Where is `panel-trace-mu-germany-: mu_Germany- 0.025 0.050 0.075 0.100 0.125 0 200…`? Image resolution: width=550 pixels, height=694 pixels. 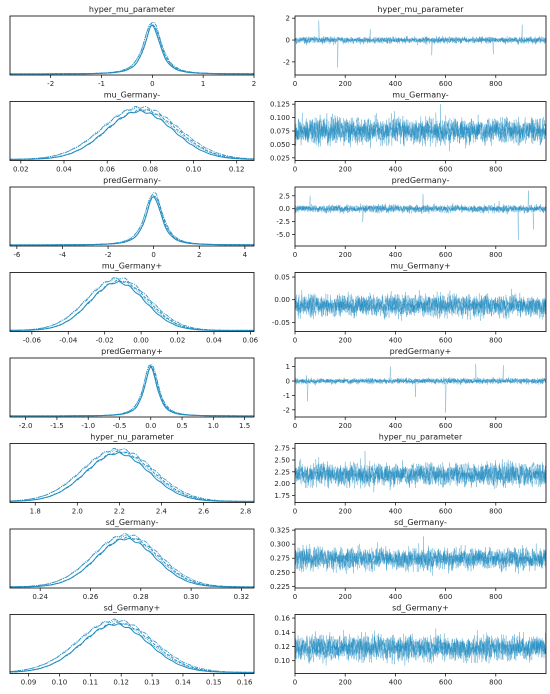
panel-trace-mu-germany-: mu_Germany- 0.025 0.050 0.075 0.100 0.125 0 200… is located at coordinates (408, 132).